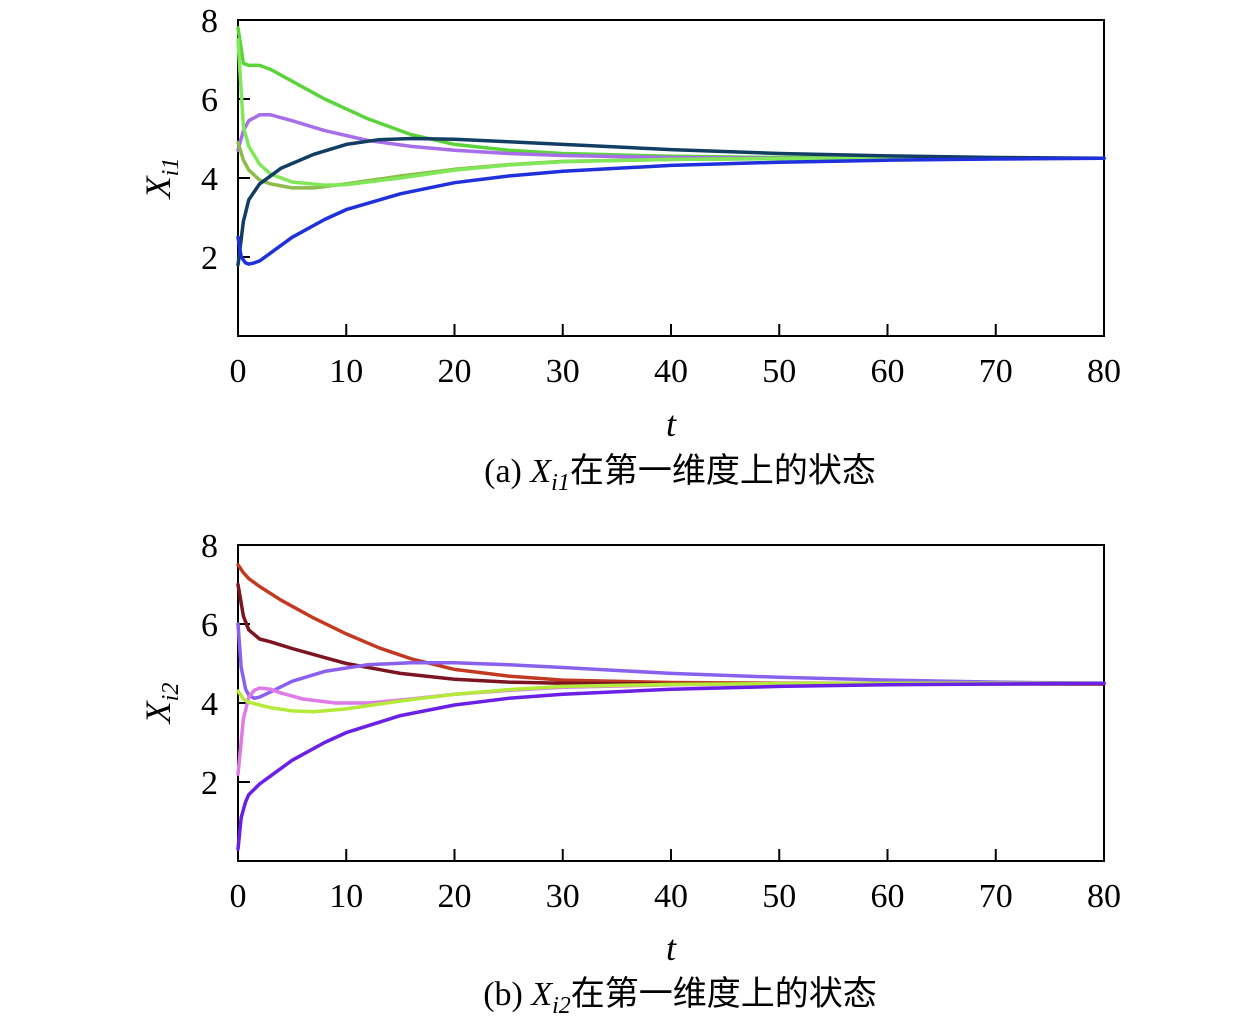 This screenshot has width=1260, height=1023. What do you see at coordinates (507, 471) in the screenshot?
I see `caption-prefix-a: (a)` at bounding box center [507, 471].